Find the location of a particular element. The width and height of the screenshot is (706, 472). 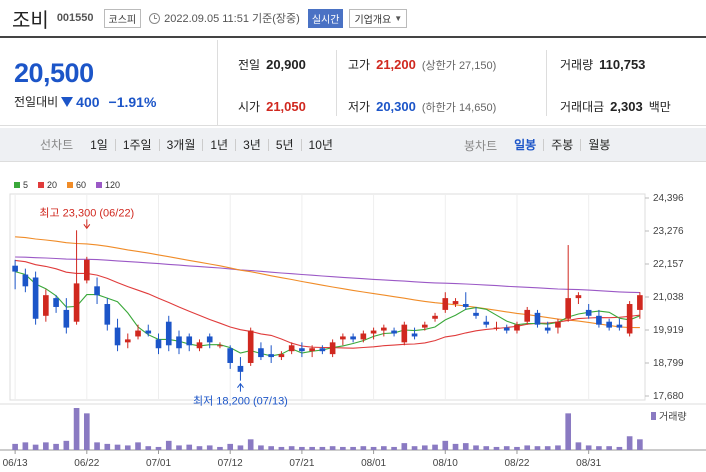

legend-ma20: 20 is located at coordinates (47, 185).